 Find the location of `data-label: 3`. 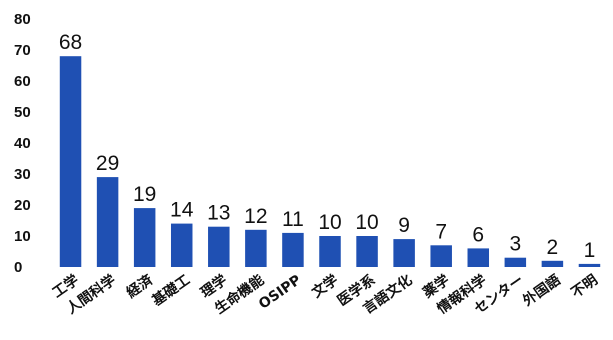

data-label: 3 is located at coordinates (515, 244).